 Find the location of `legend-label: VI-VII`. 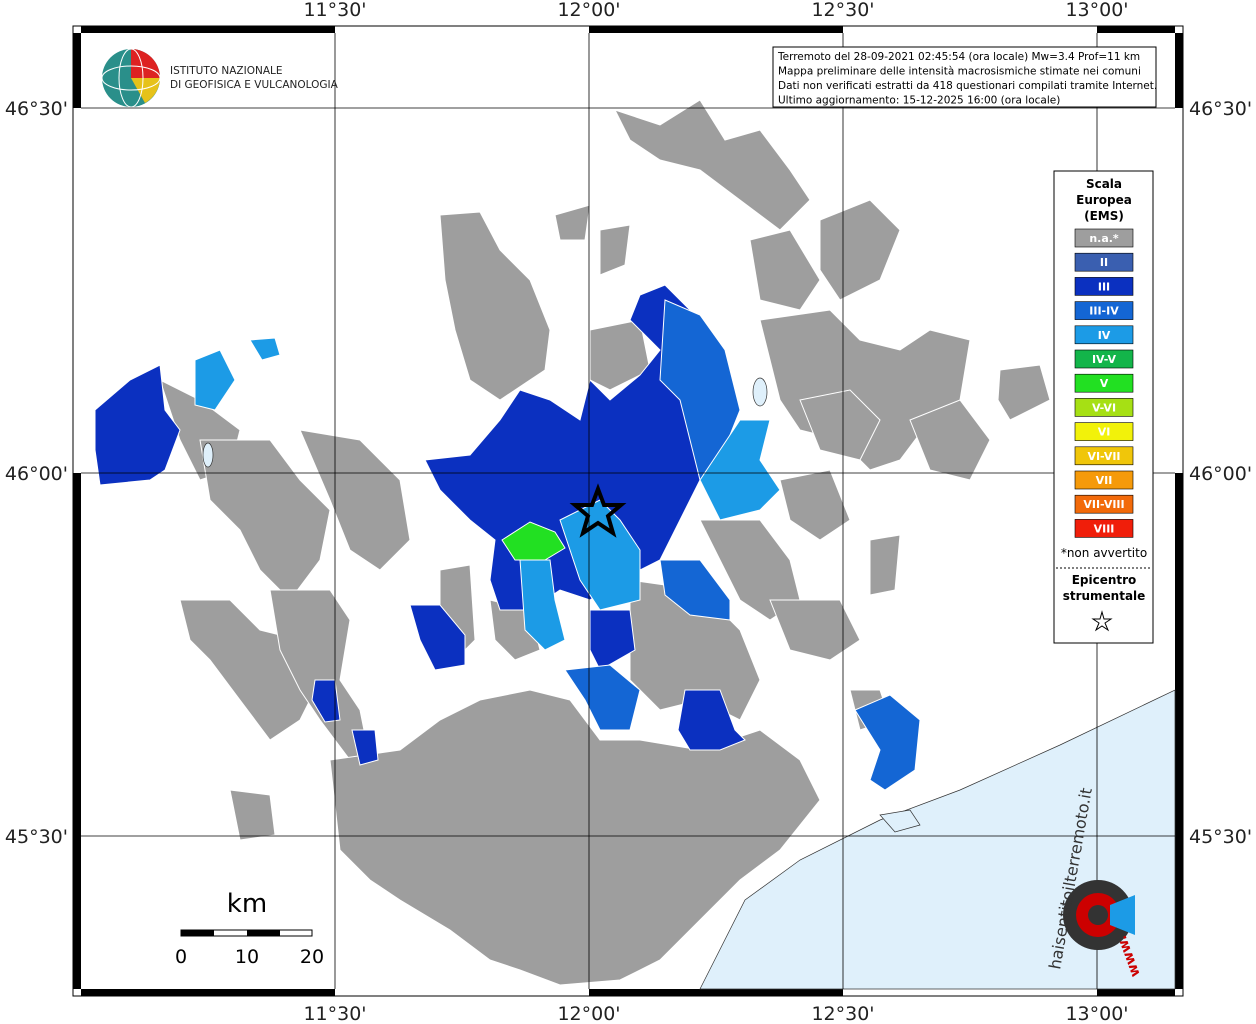

legend-label: VI-VII is located at coordinates (1103, 456).